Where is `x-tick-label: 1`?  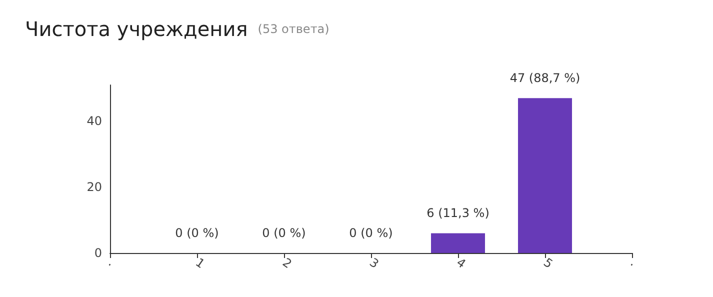 x-tick-label: 1 is located at coordinates (200, 263).